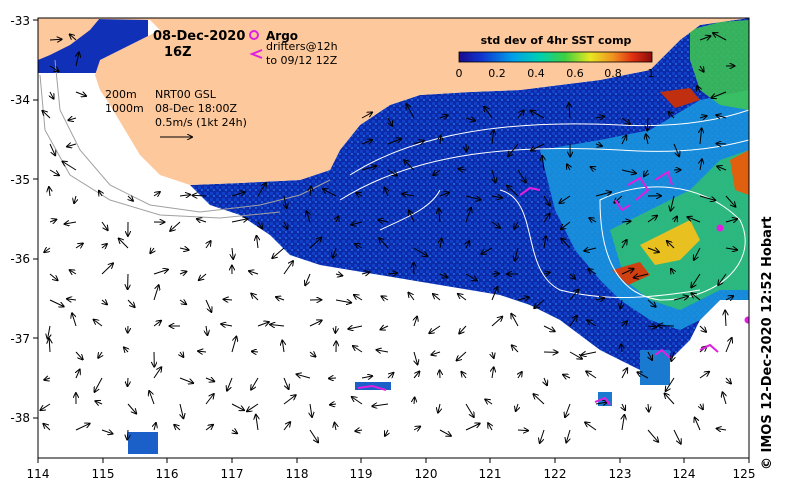 The width and height of the screenshot is (790, 492). I want to click on drifter-legend-sub: to 09/12 12Z, so click(302, 60).